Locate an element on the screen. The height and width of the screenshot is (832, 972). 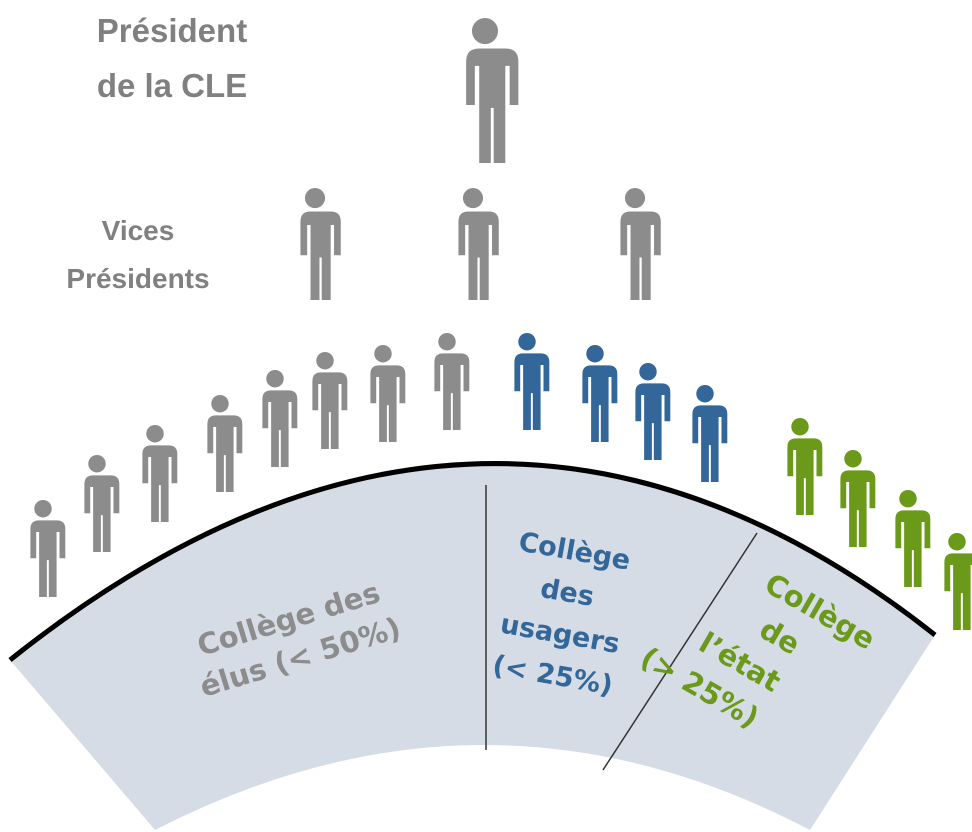
divider is located at coordinates (680, 651).